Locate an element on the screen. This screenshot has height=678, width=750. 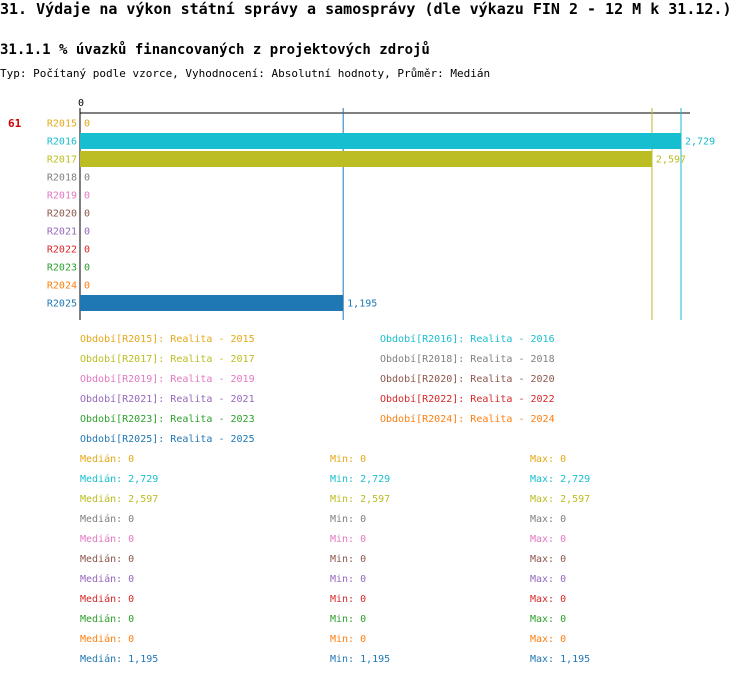
row-number: 61 is located at coordinates (15, 123).